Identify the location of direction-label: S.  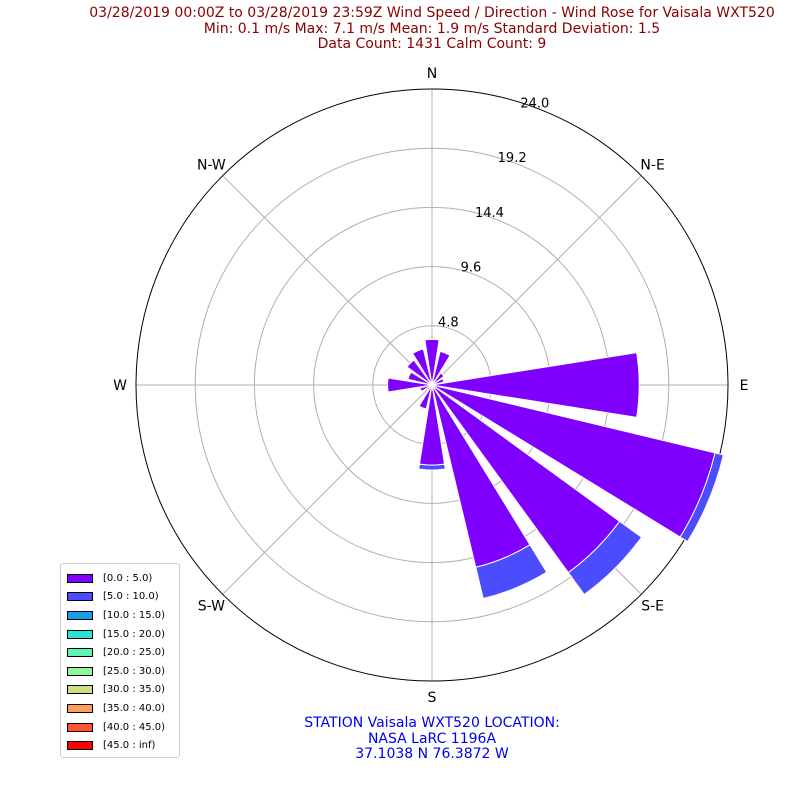
(432, 698).